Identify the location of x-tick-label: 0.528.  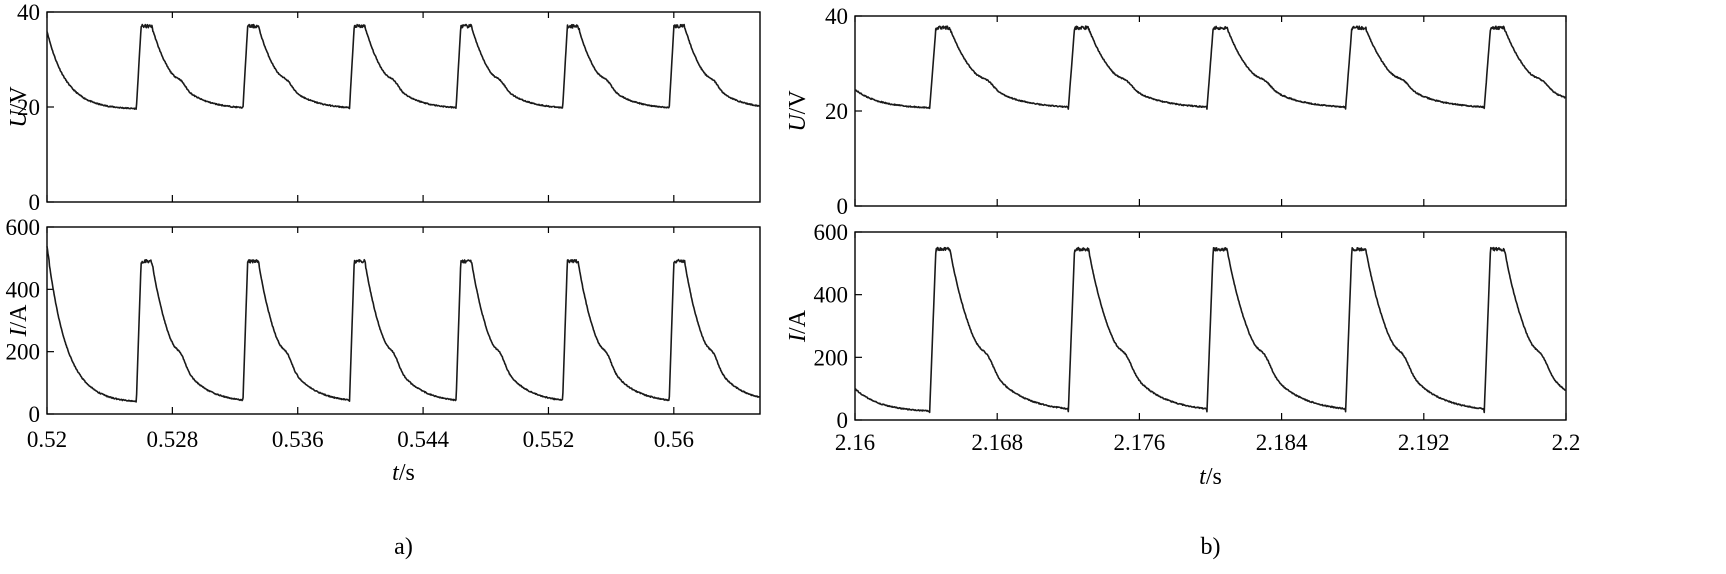
(172, 439).